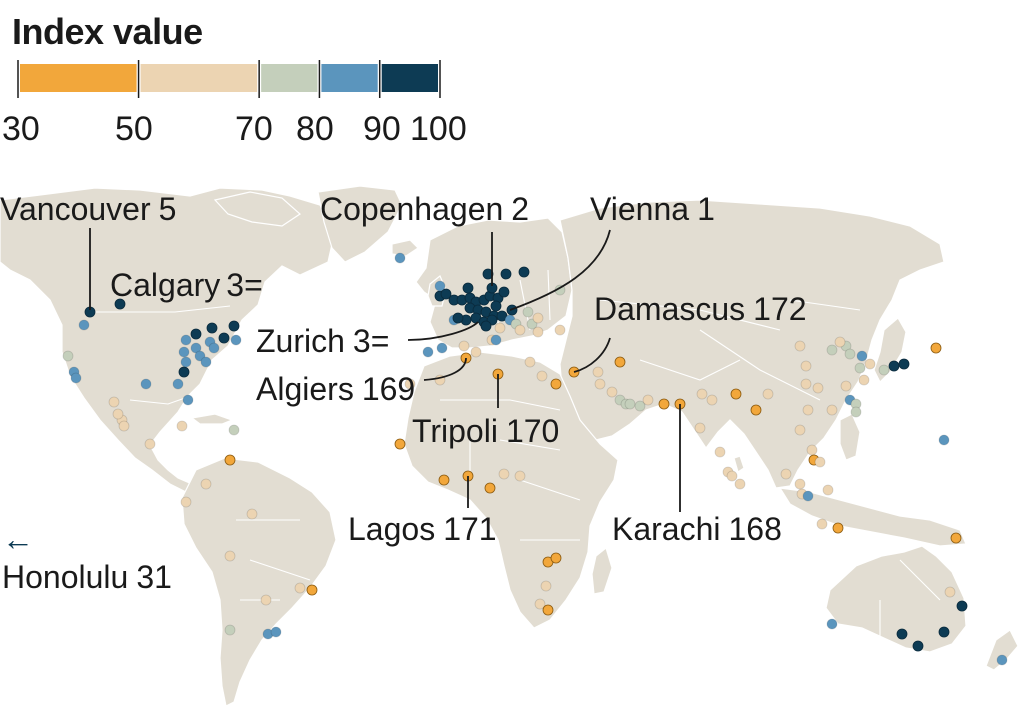  What do you see at coordinates (259, 582) in the screenshot?
I see `south-america` at bounding box center [259, 582].